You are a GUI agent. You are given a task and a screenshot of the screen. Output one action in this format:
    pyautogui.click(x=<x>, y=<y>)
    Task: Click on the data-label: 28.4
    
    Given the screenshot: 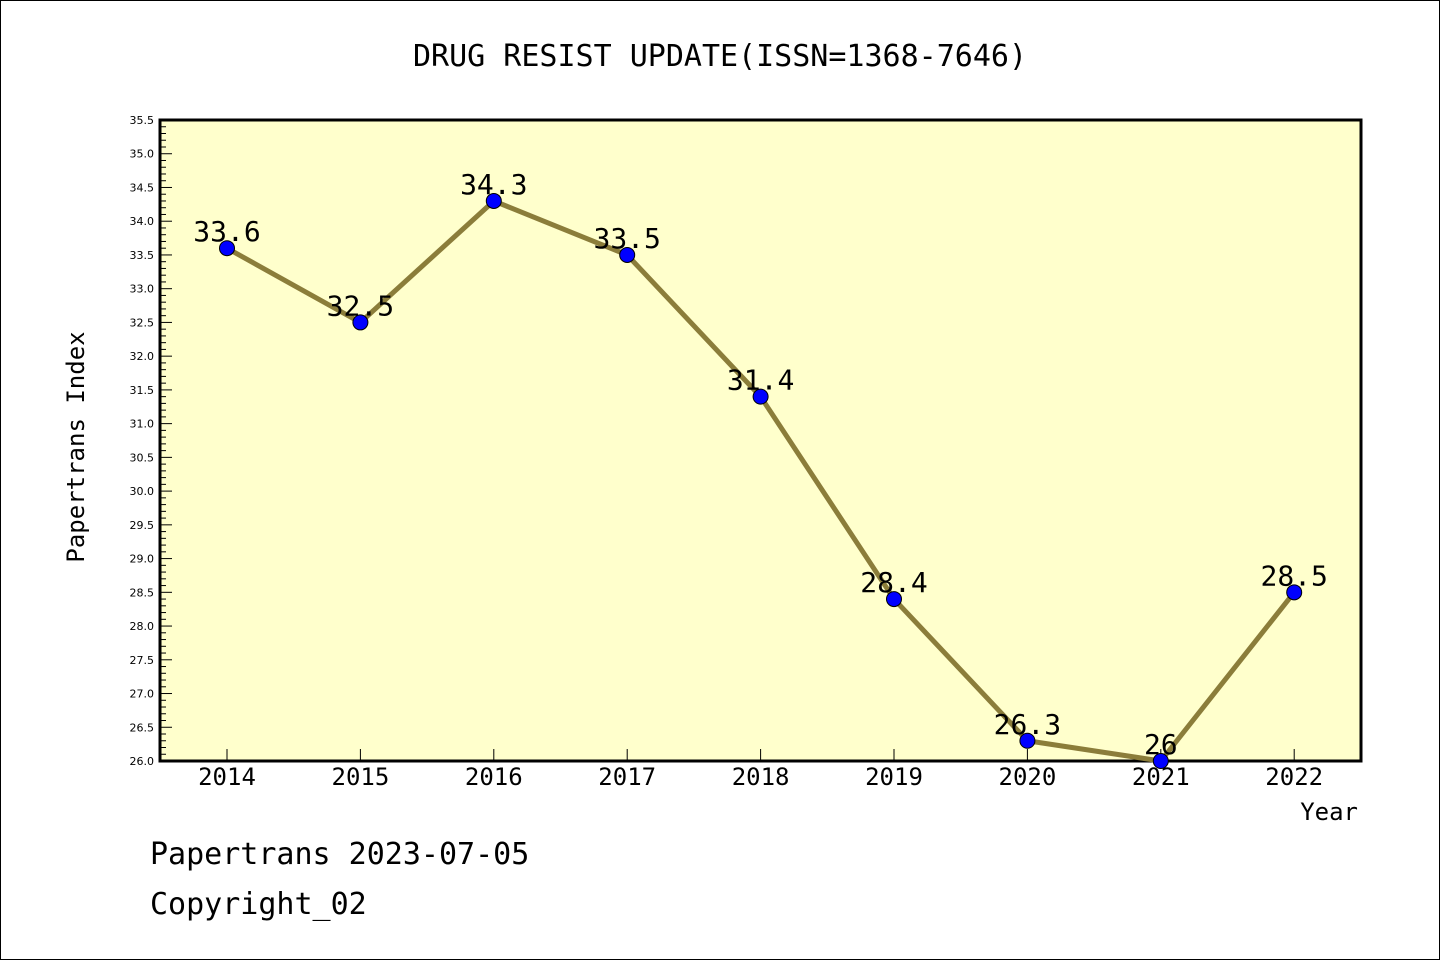 What is the action you would take?
    pyautogui.click(x=893, y=582)
    